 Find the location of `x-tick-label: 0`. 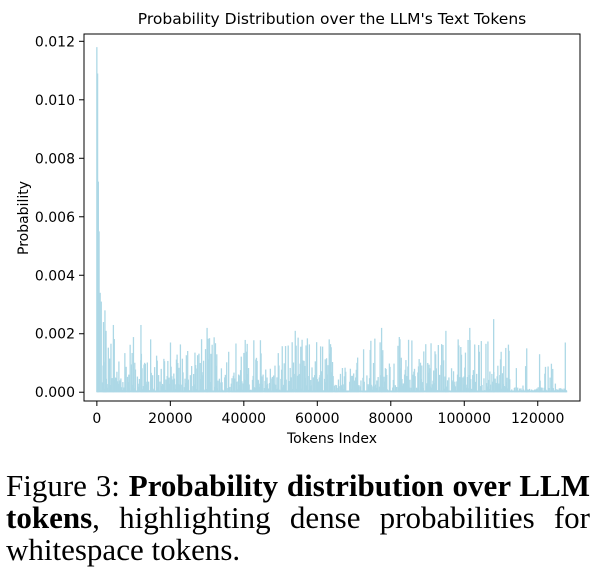

x-tick-label: 0 is located at coordinates (96, 419).